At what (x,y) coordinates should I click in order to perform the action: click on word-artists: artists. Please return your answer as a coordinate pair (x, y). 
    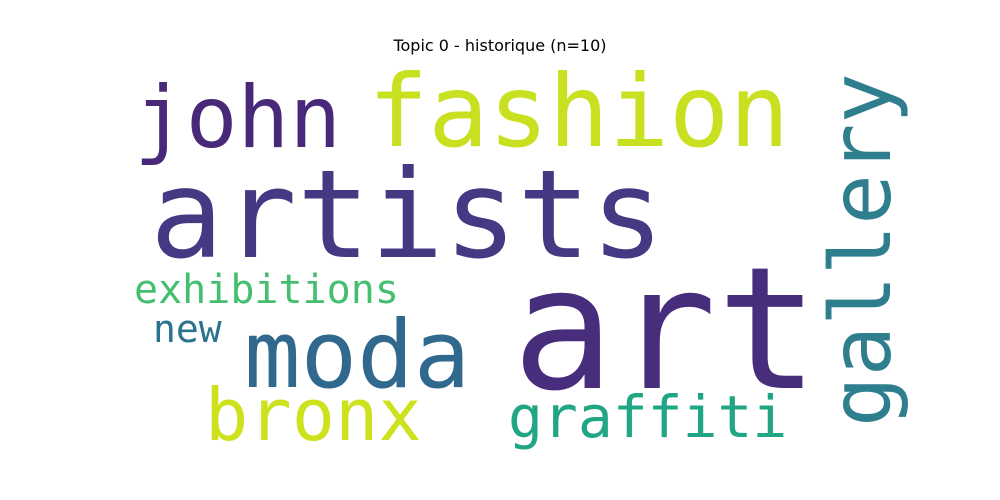
    Looking at the image, I should click on (407, 215).